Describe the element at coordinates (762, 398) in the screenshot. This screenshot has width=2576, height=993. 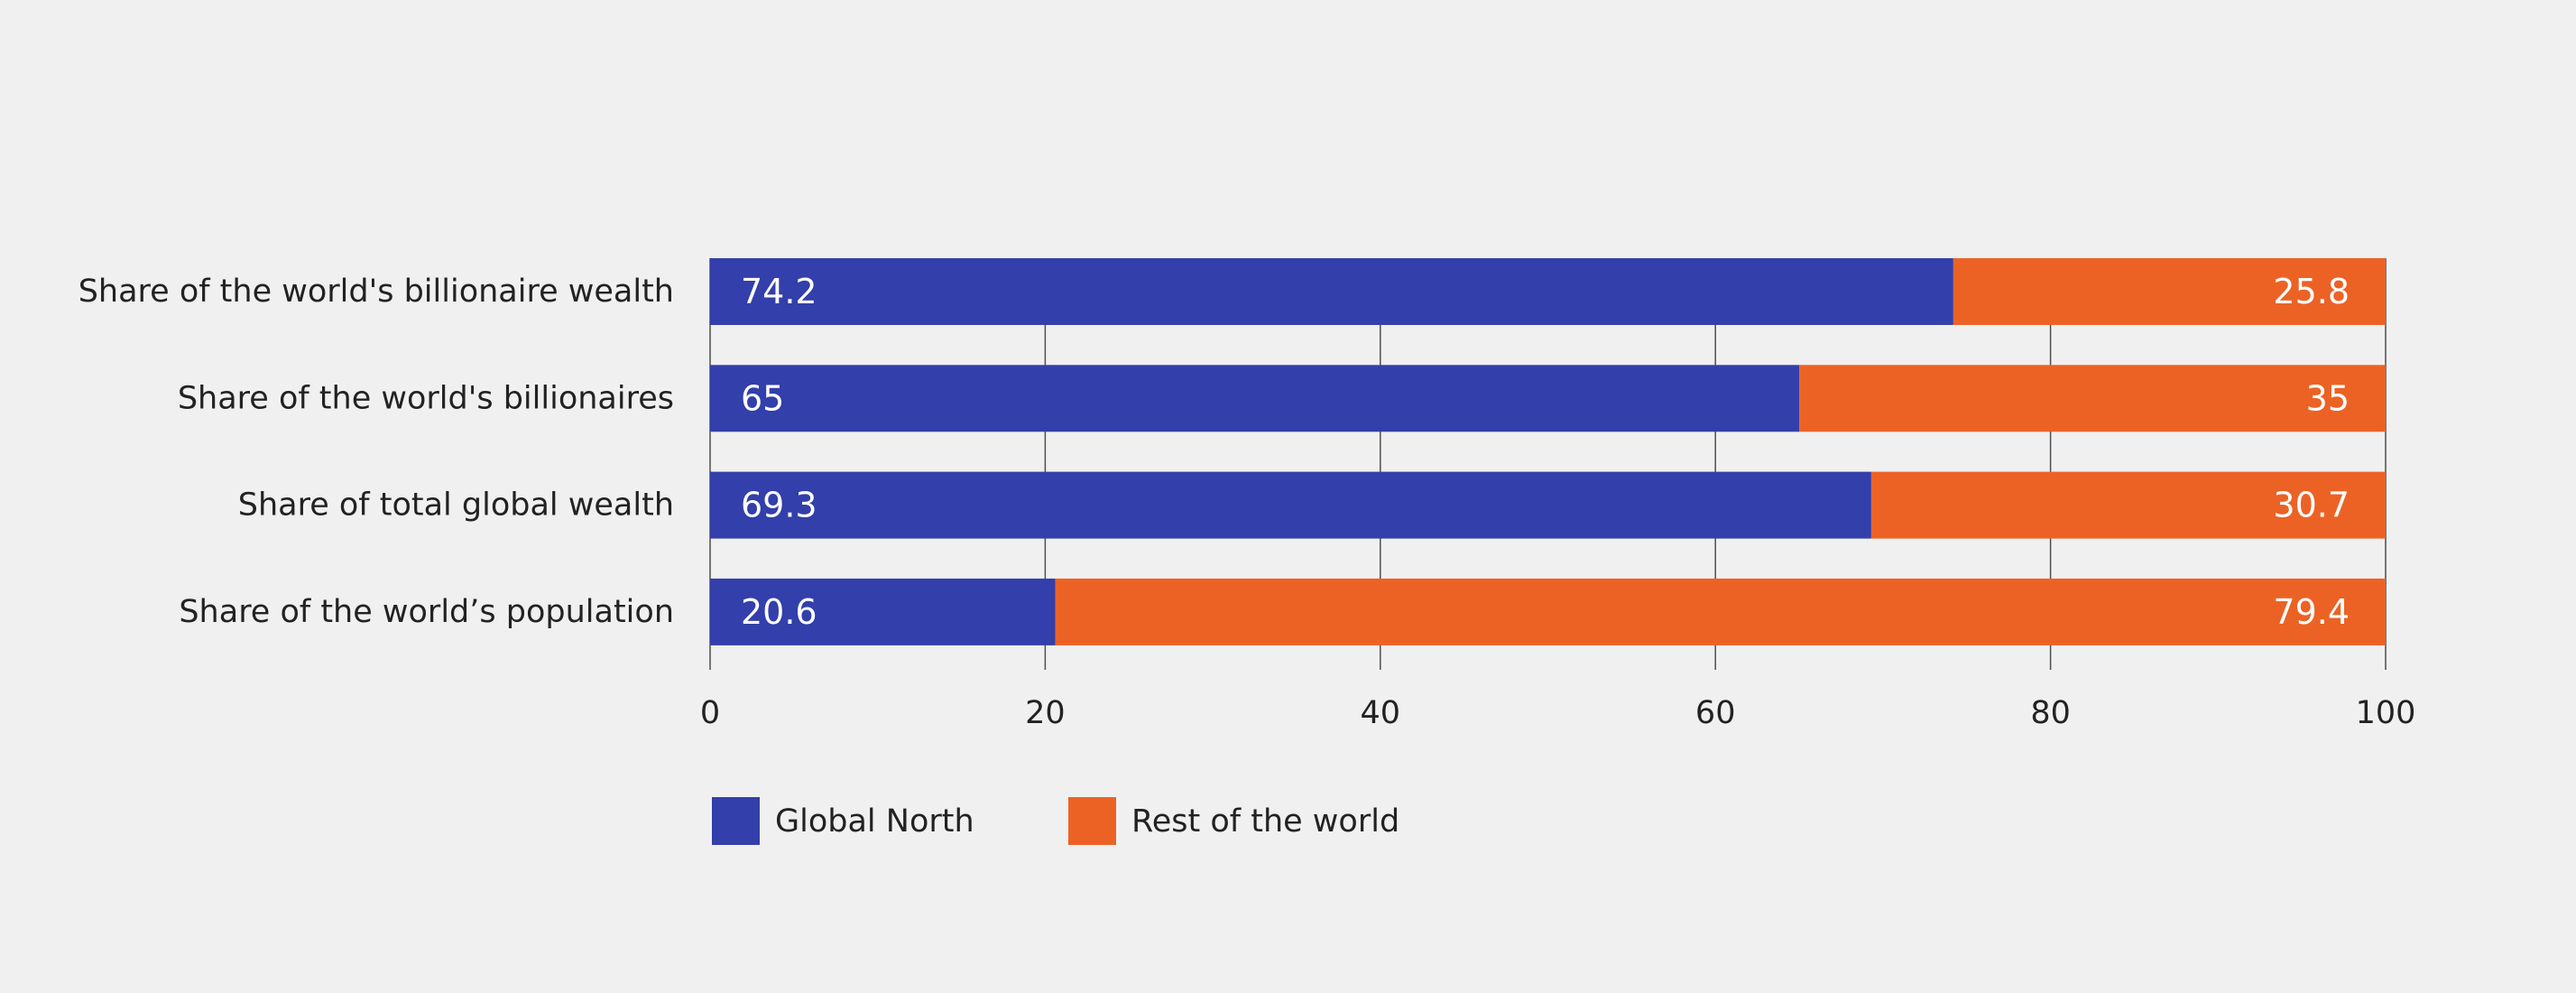
I see `bar-value-label-0-1: 65` at that location.